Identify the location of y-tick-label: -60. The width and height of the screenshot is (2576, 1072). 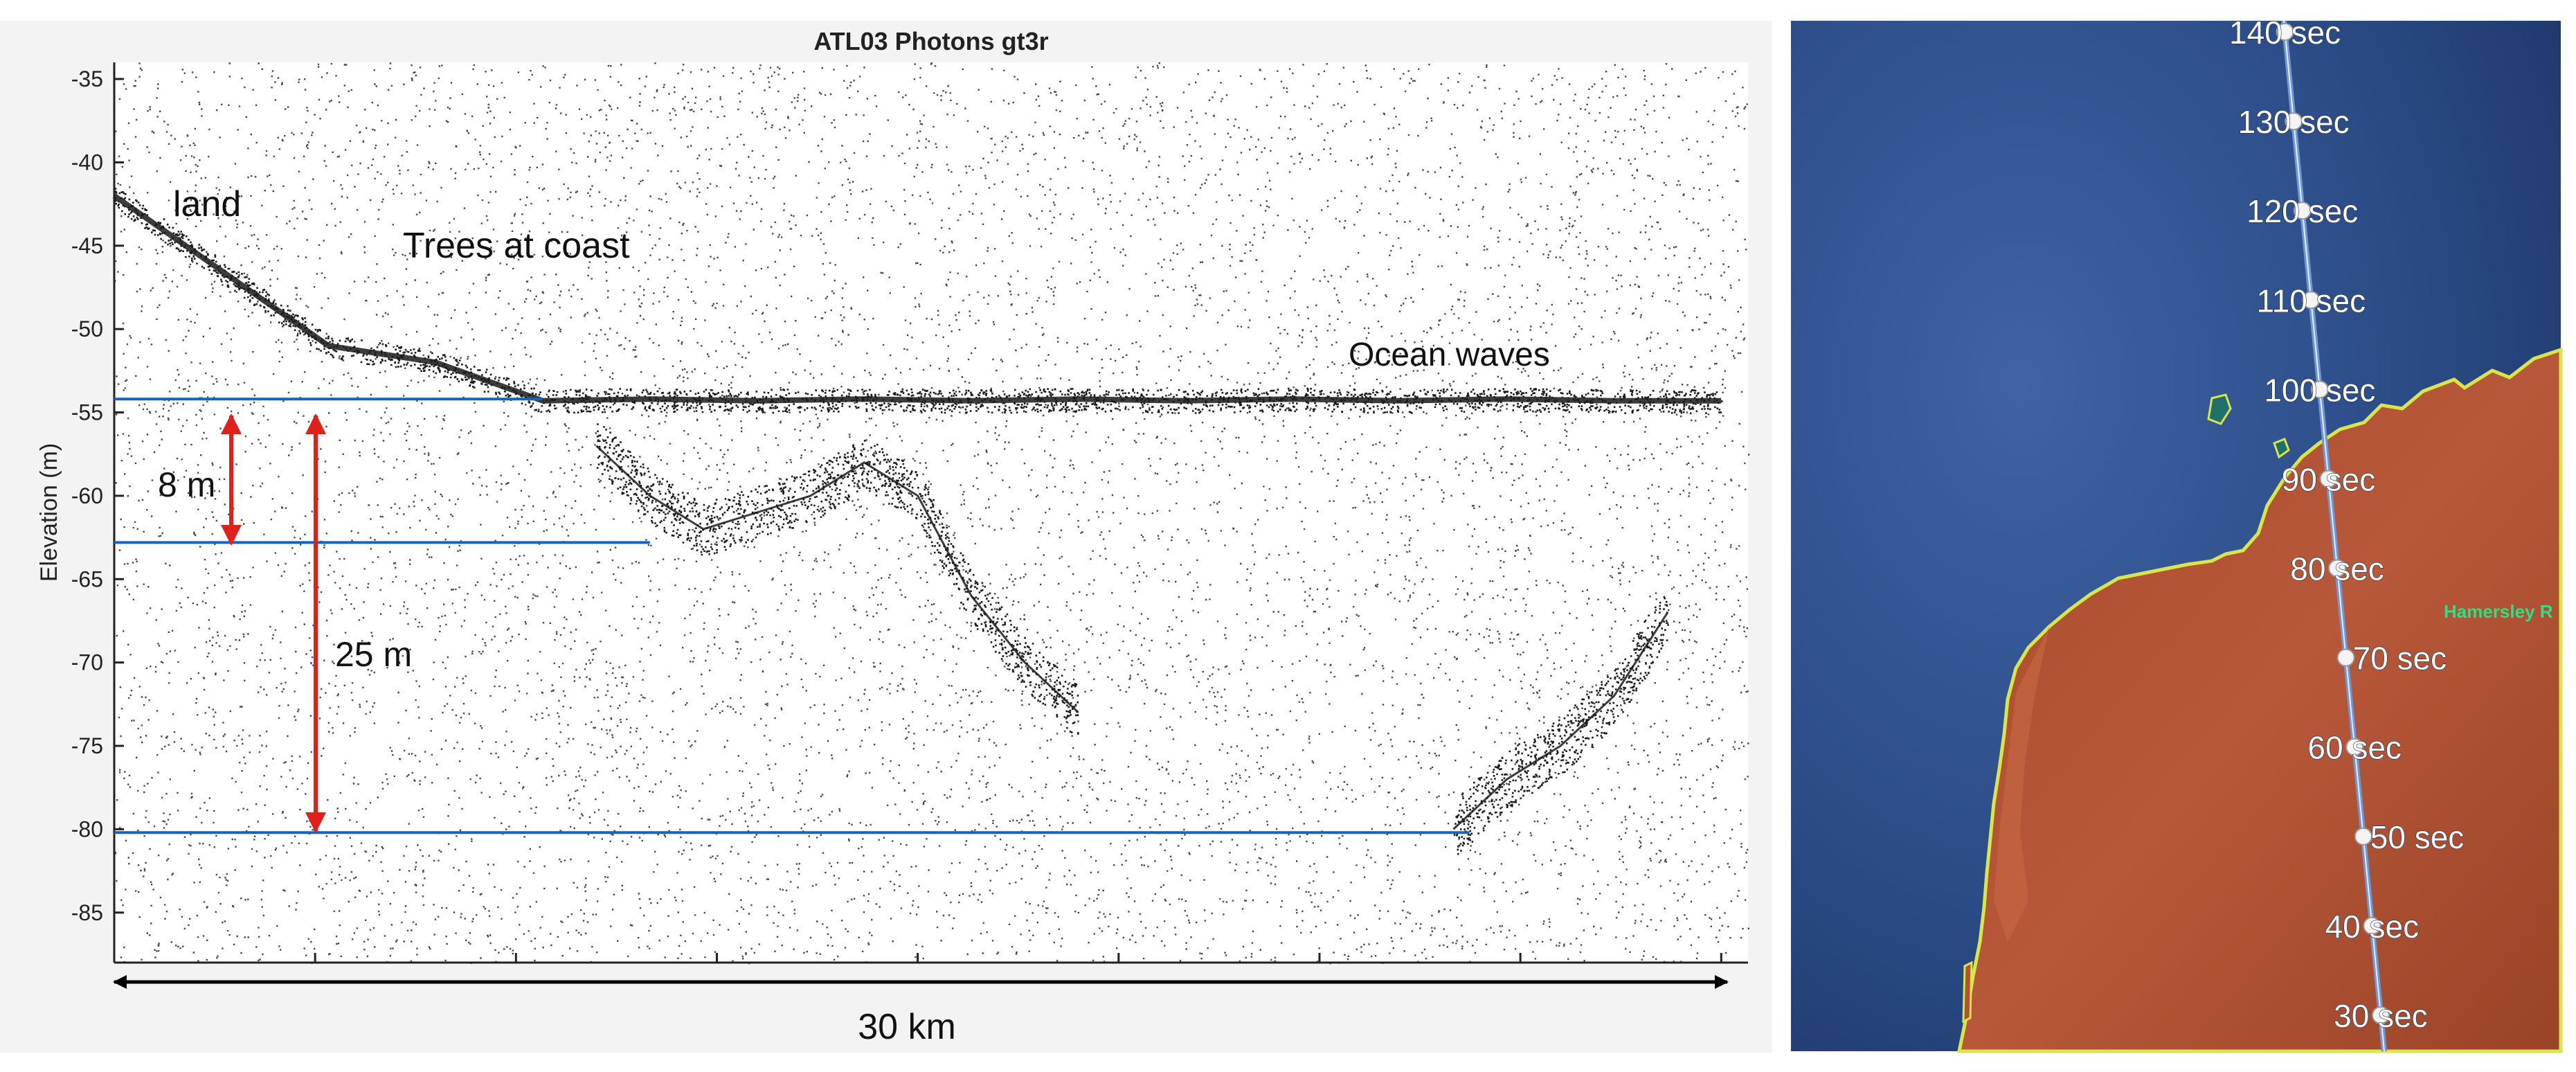
(87, 495).